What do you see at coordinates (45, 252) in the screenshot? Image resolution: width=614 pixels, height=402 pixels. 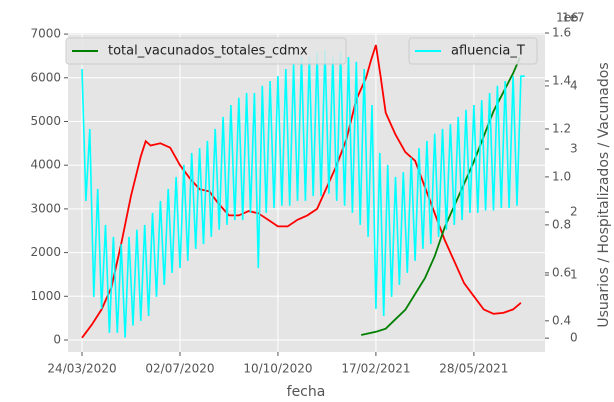 I see `y-tick-label: 2000` at bounding box center [45, 252].